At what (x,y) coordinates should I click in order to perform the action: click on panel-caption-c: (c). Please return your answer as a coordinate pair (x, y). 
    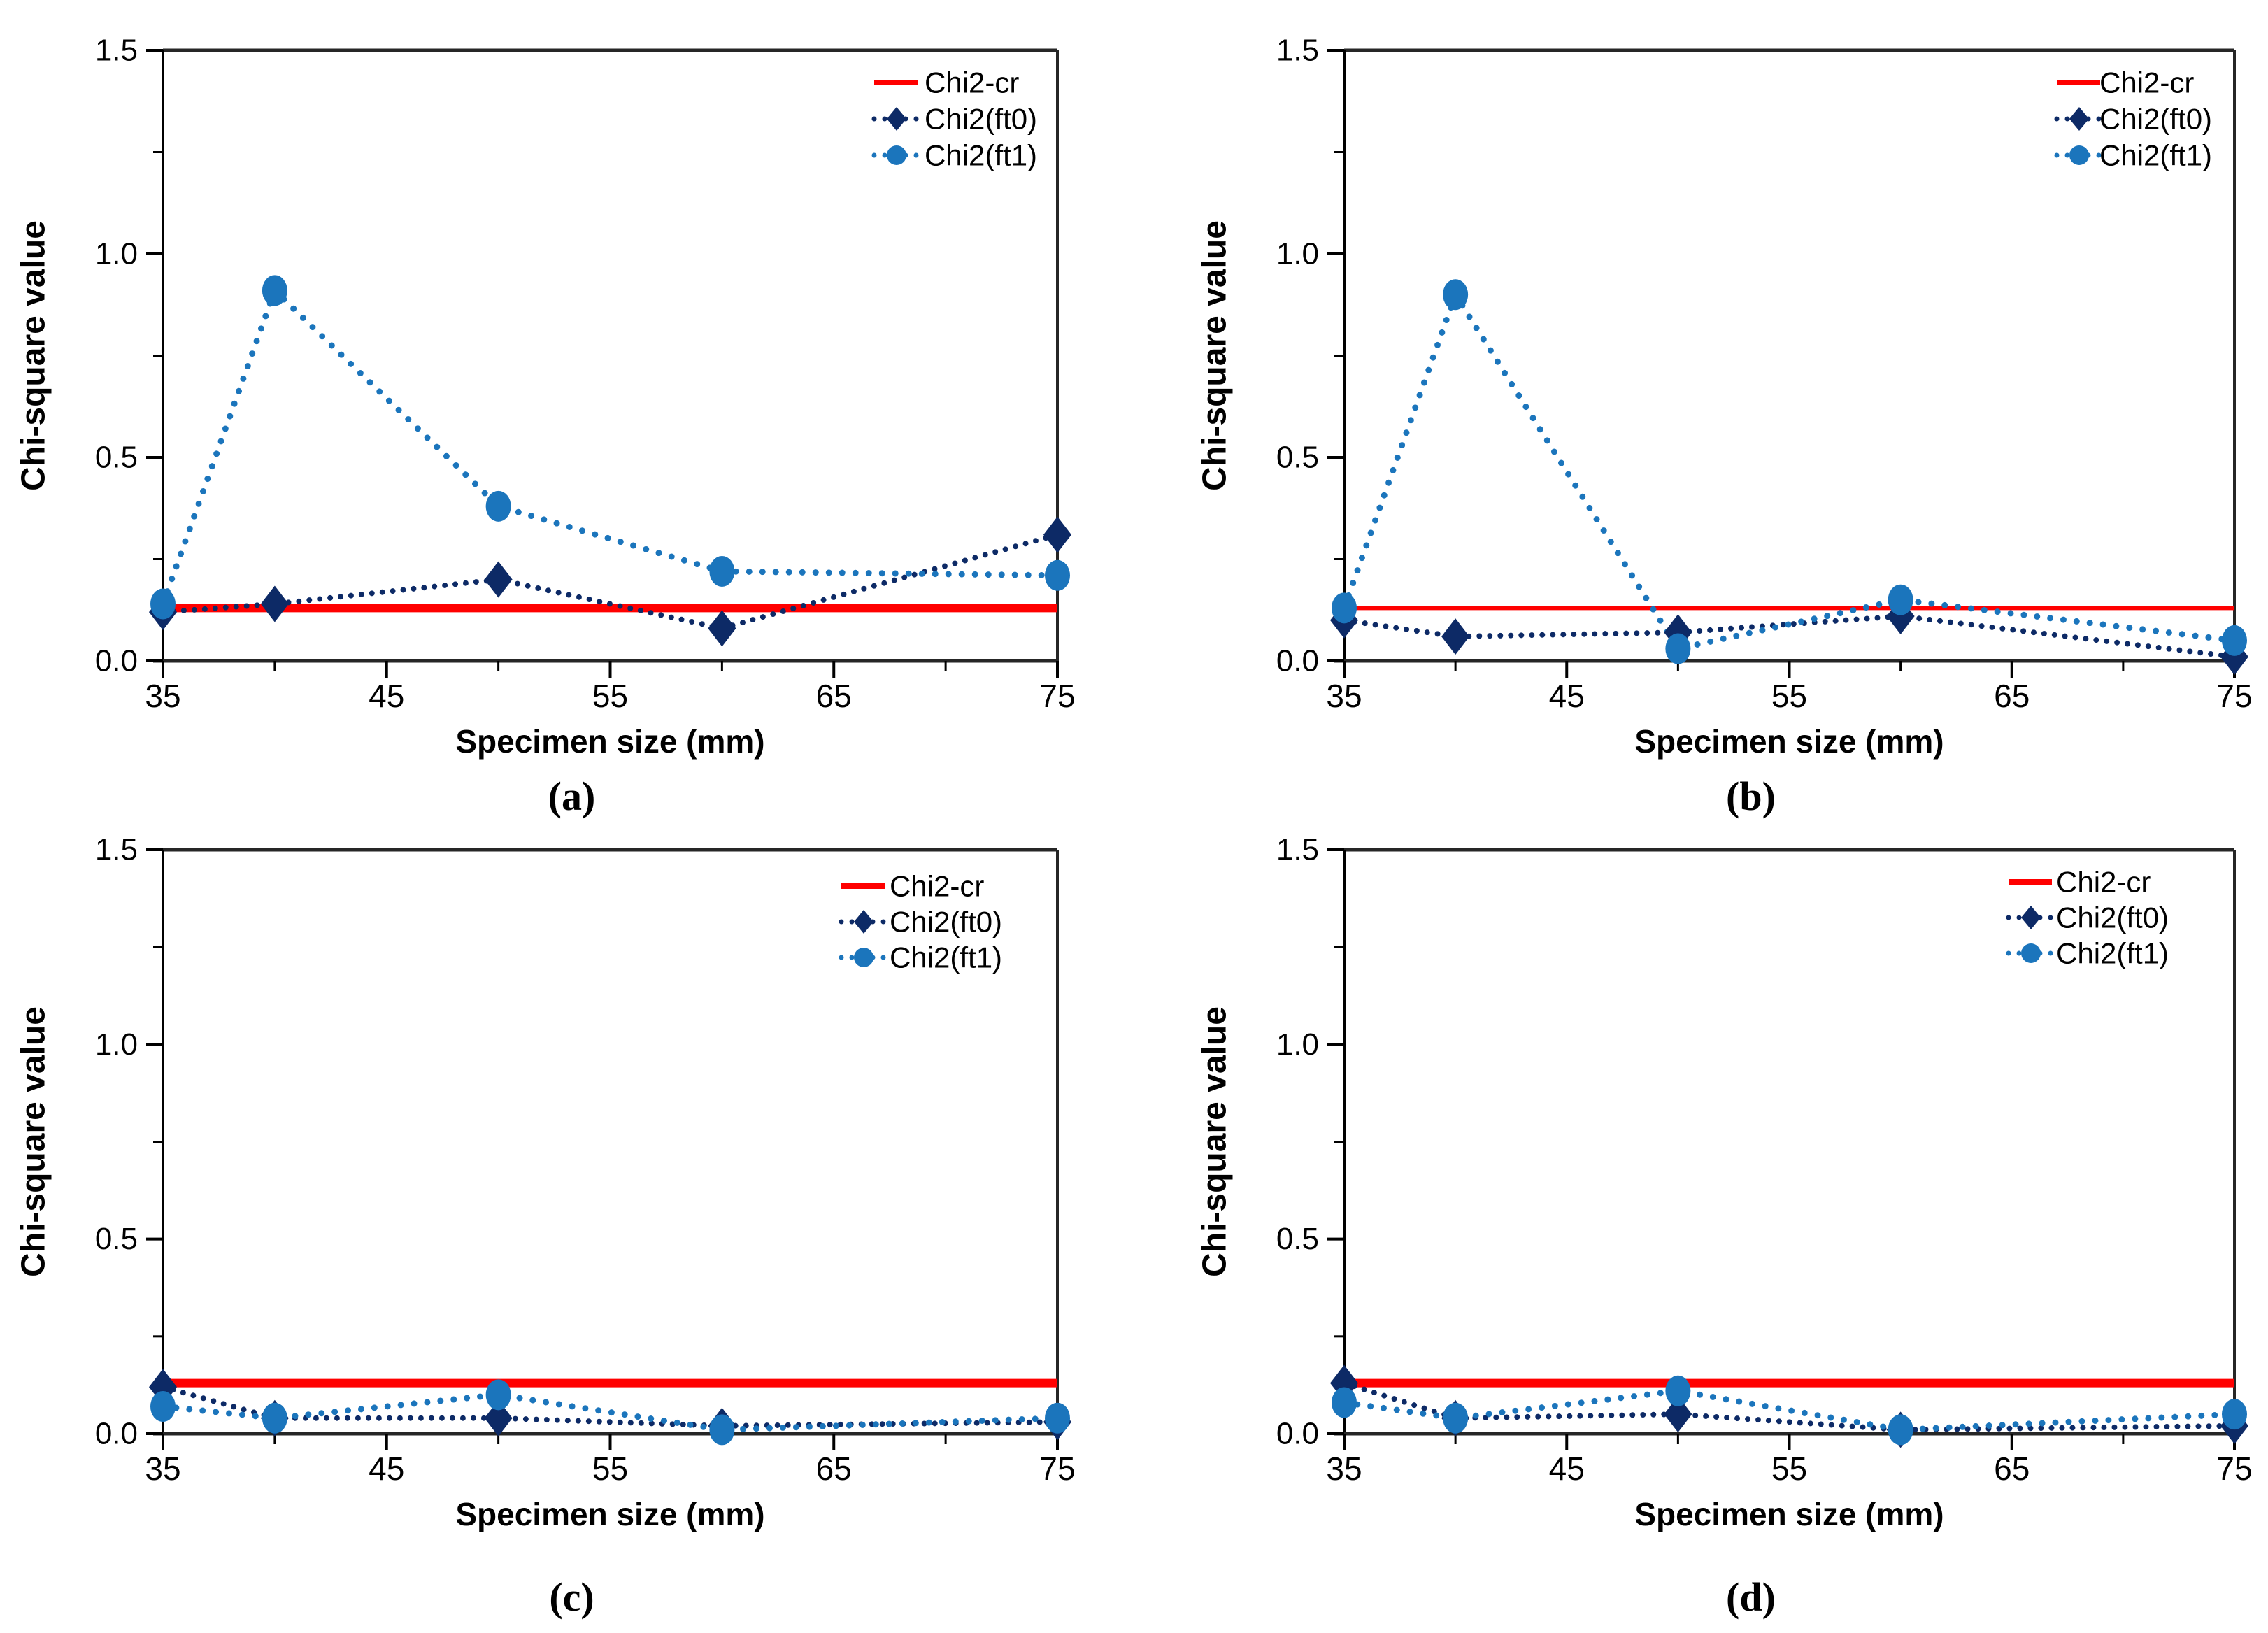
    Looking at the image, I should click on (571, 1597).